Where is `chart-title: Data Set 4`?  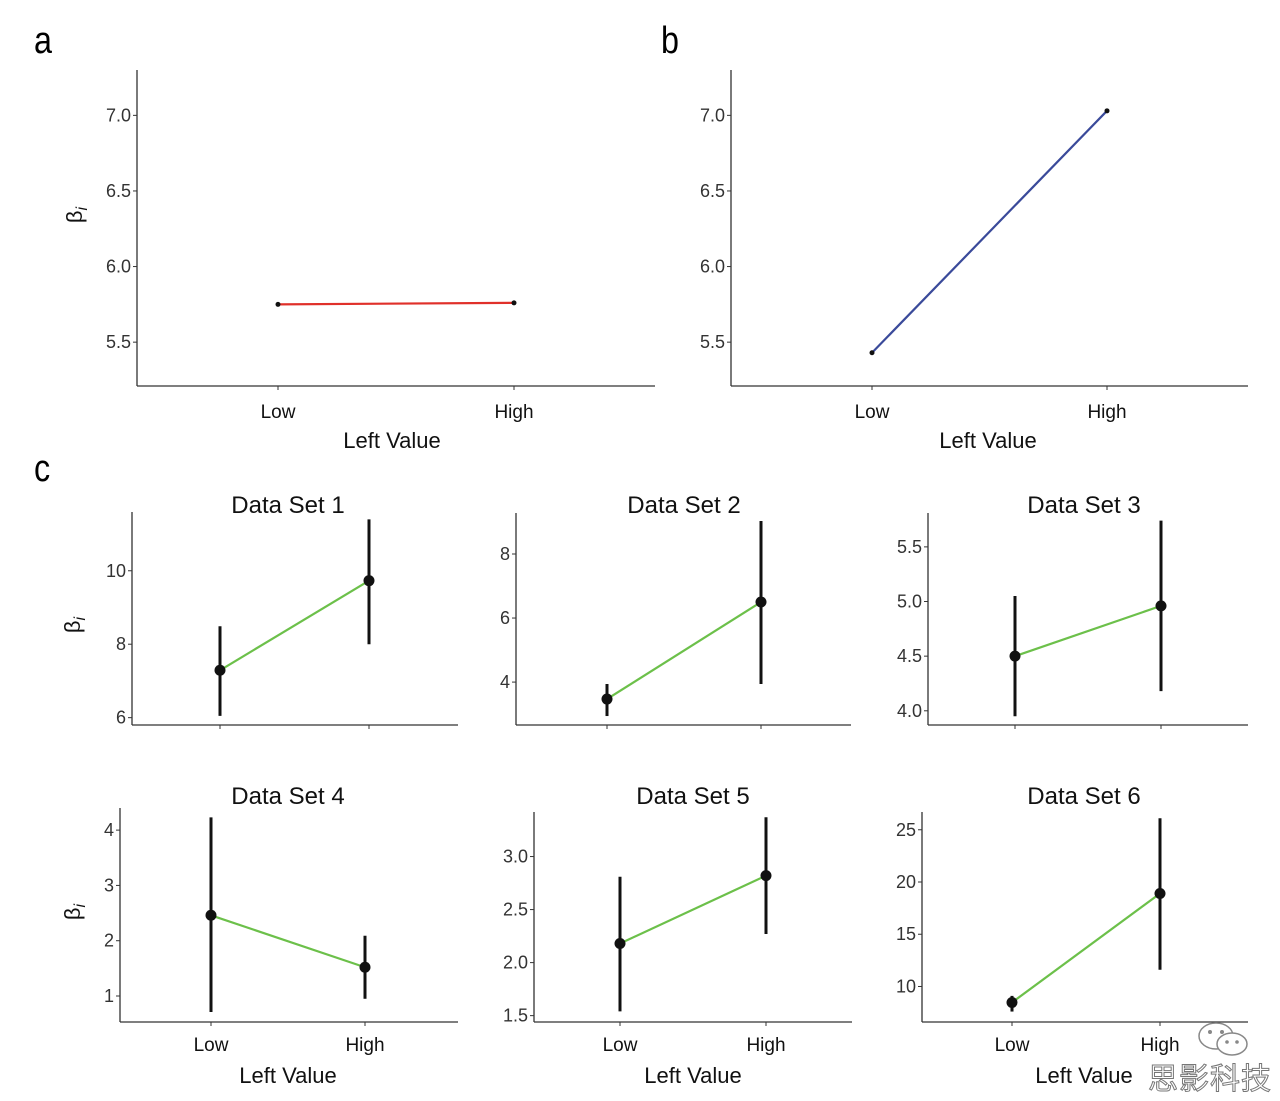 chart-title: Data Set 4 is located at coordinates (287, 796).